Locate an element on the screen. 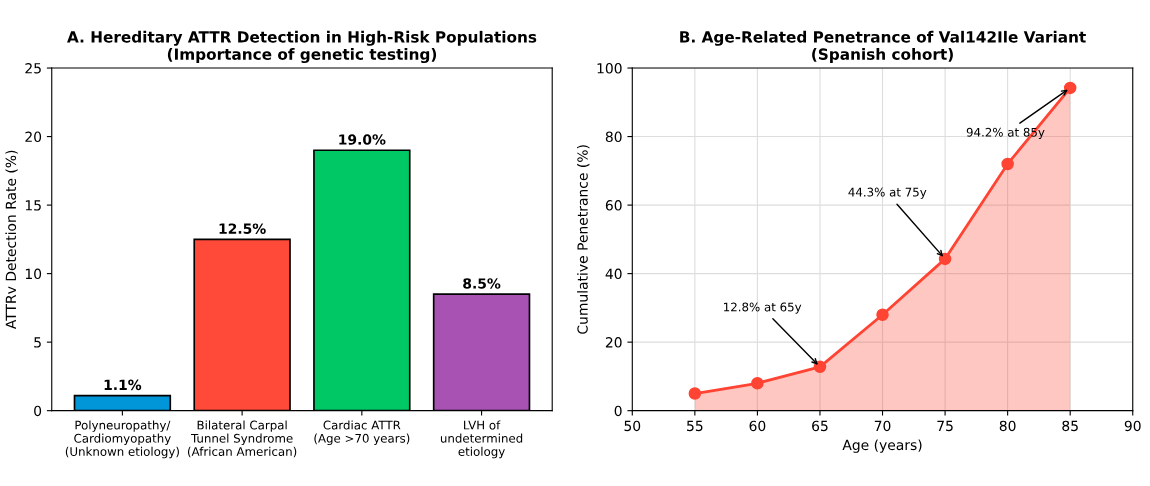  chart-title: A. Hereditary ATTR Detection in High-Risk Populations (Importance of genetic testing) is located at coordinates (302, 46).